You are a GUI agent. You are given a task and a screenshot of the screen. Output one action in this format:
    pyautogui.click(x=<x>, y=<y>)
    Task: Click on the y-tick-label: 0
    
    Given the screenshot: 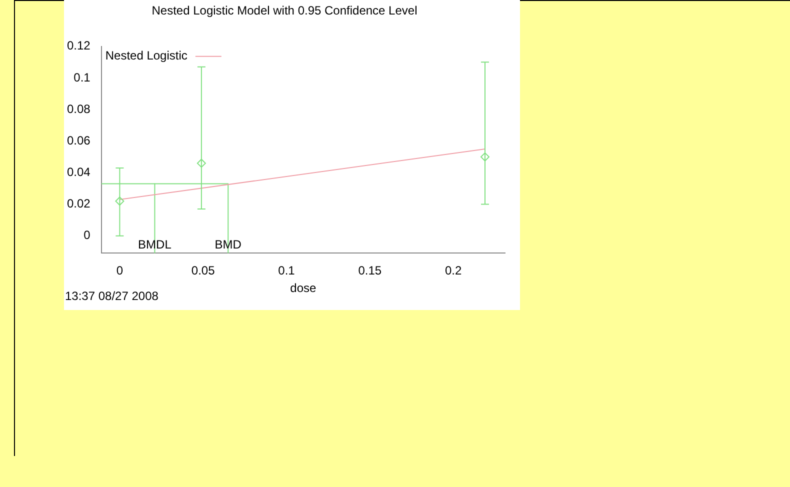 What is the action you would take?
    pyautogui.click(x=87, y=235)
    